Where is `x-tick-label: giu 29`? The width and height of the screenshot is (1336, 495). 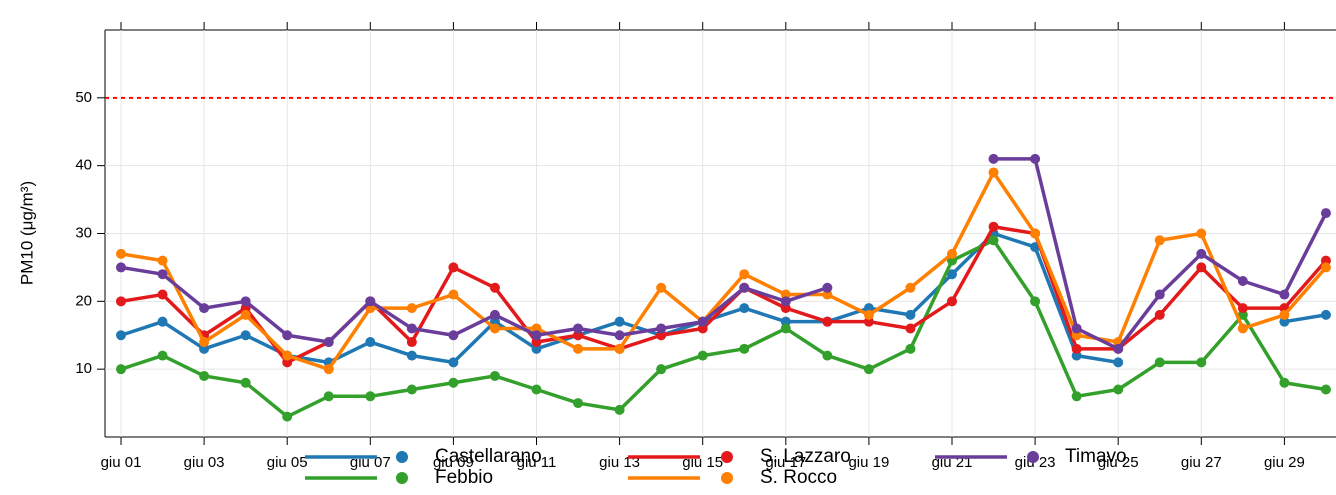 x-tick-label: giu 29 is located at coordinates (1284, 462).